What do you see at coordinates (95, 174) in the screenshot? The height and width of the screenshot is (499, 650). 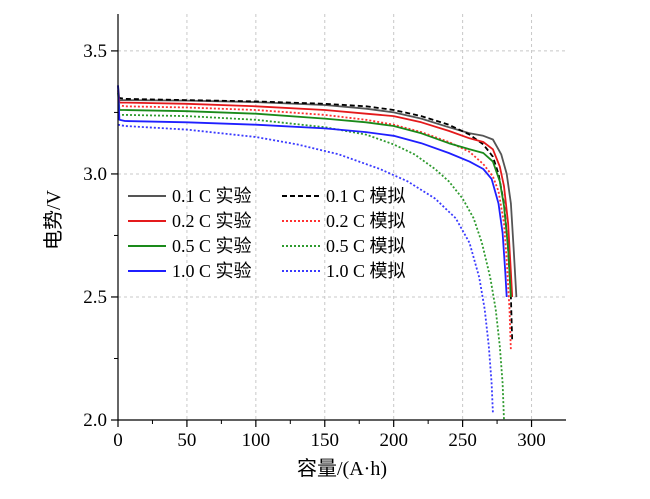 I see `y-tick-label: 3.0` at bounding box center [95, 174].